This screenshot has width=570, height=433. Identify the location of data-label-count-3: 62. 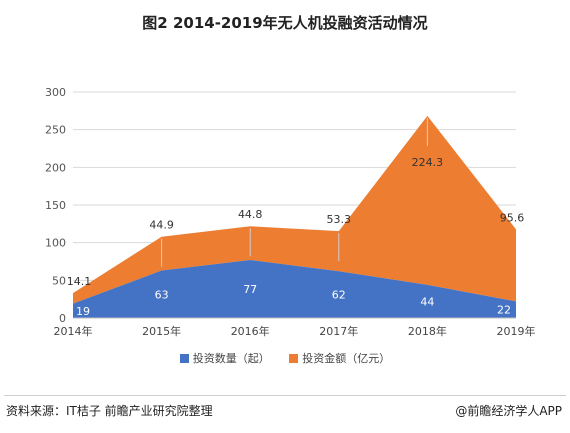
(339, 295).